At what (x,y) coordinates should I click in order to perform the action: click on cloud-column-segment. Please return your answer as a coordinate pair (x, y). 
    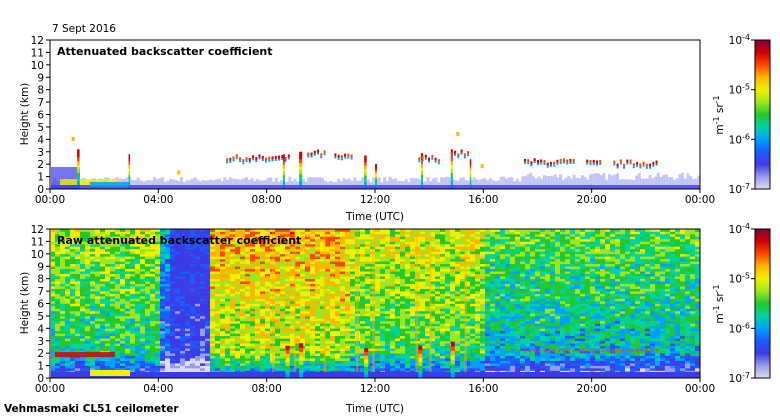
    Looking at the image, I should click on (376, 186).